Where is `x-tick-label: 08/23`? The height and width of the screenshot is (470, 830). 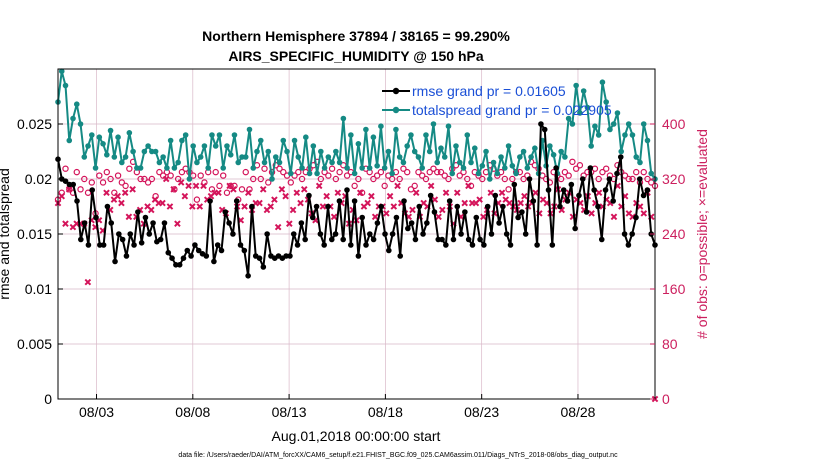 x-tick-label: 08/23 is located at coordinates (481, 412).